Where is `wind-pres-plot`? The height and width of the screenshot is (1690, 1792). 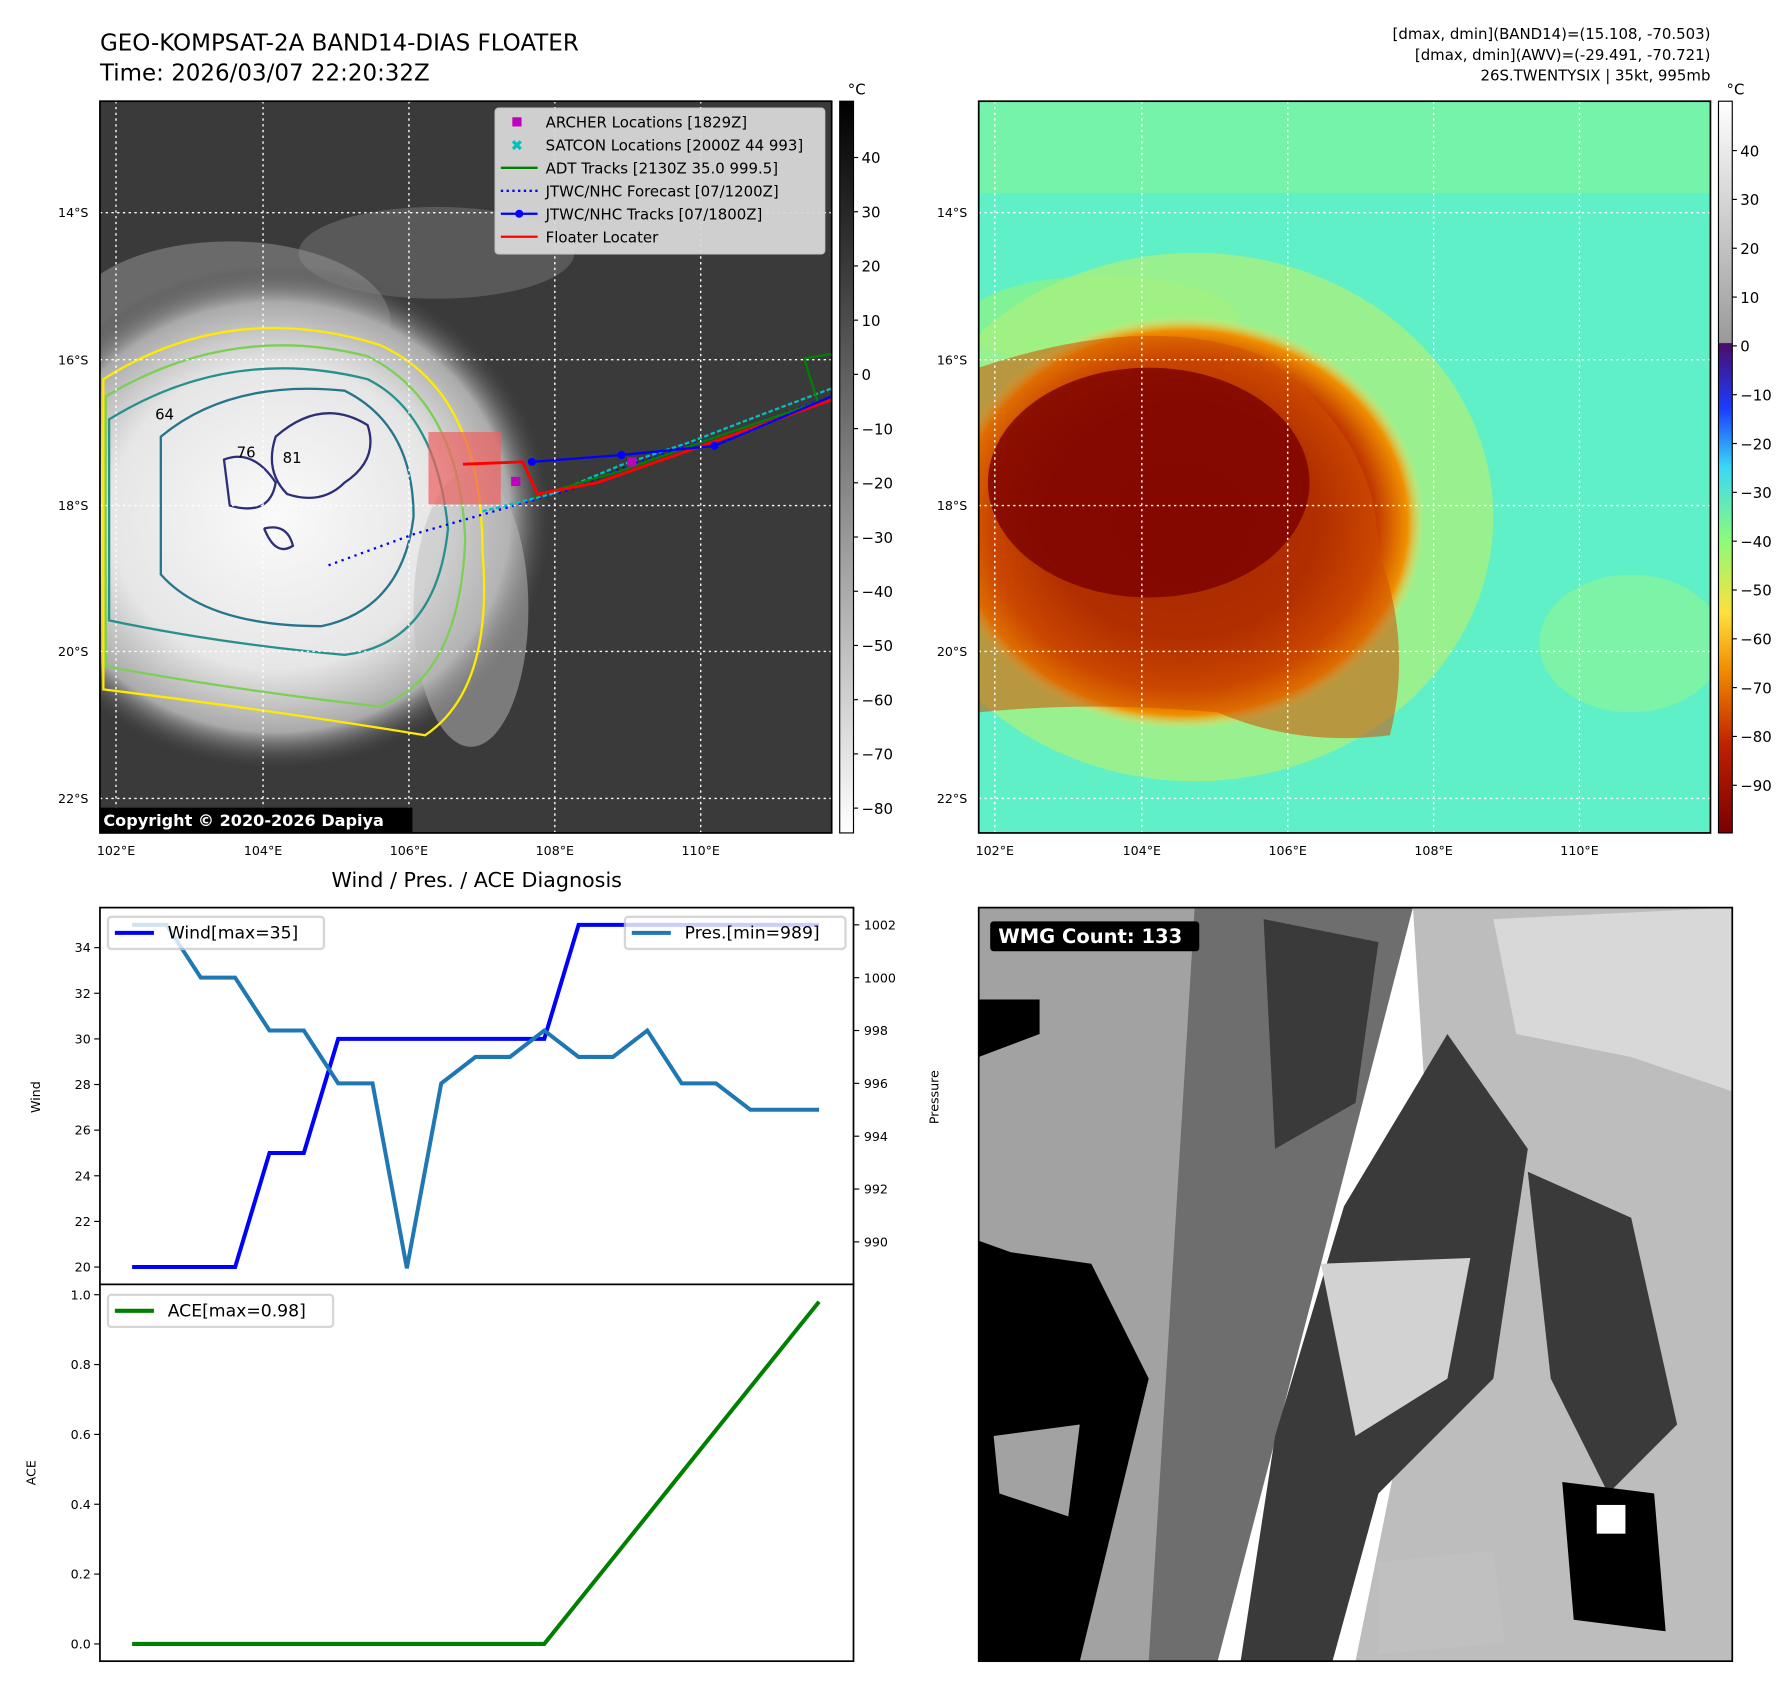
wind-pres-plot is located at coordinates (477, 1096).